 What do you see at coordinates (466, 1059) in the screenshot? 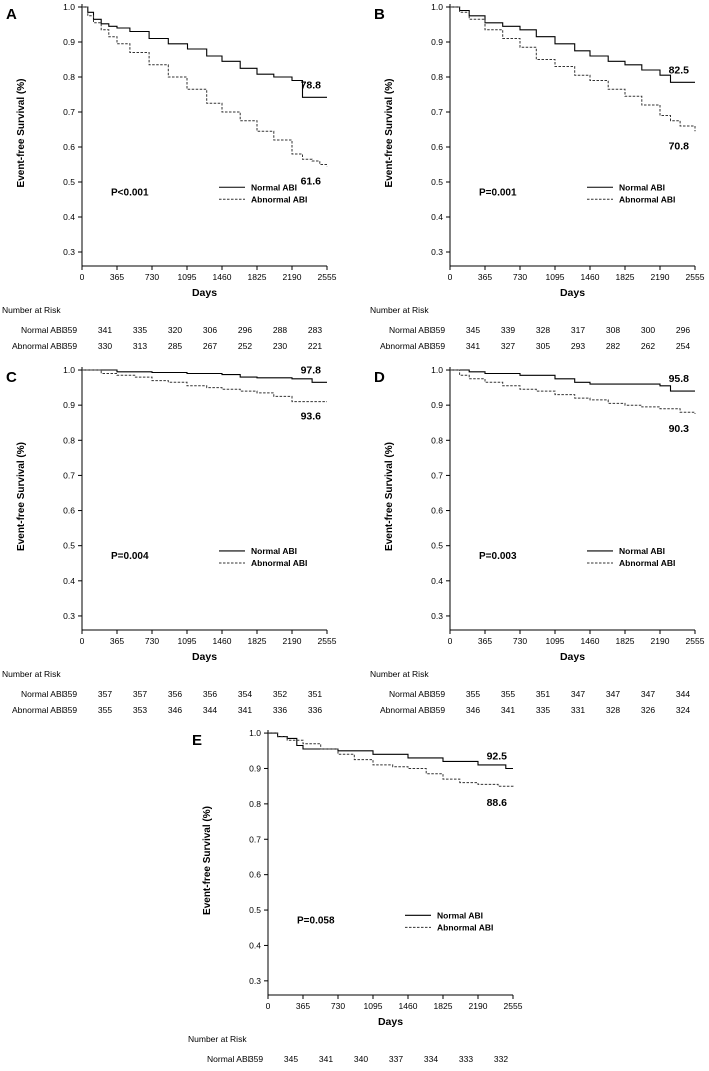
I see `risk-count: 333` at bounding box center [466, 1059].